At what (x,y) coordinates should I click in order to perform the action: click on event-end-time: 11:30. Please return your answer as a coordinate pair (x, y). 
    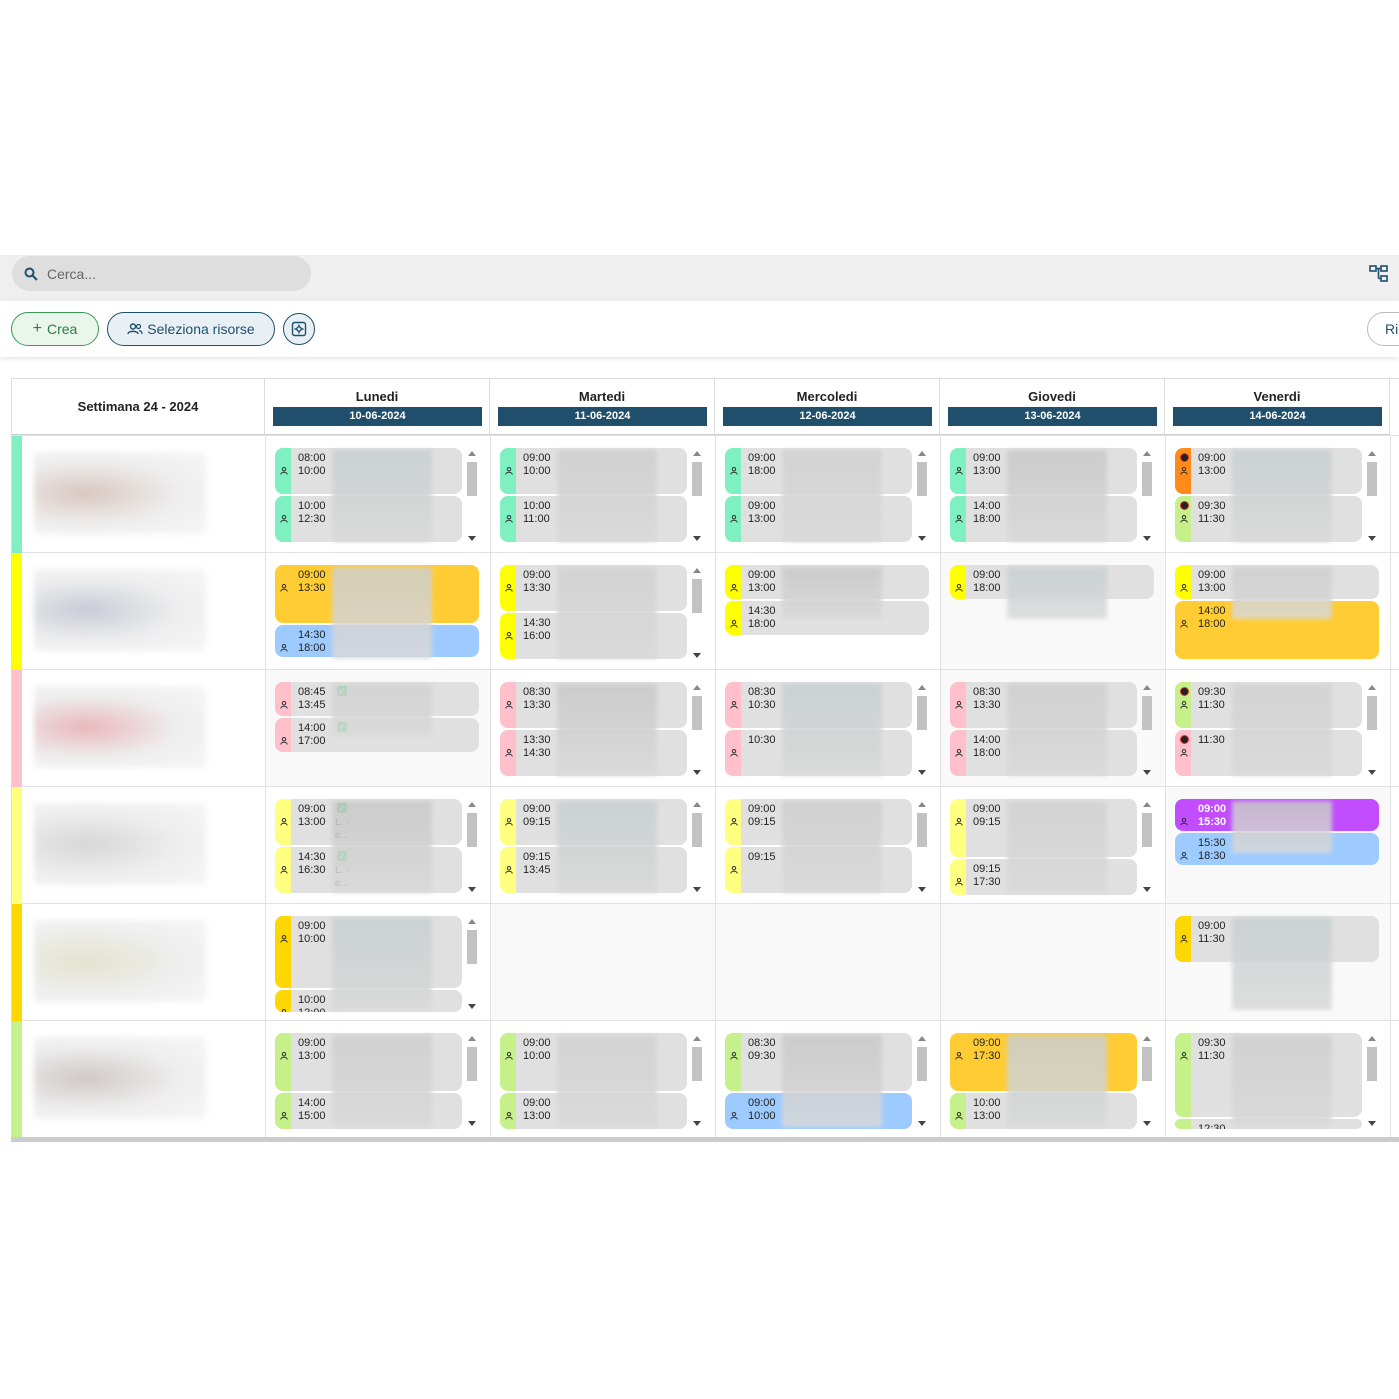
    Looking at the image, I should click on (1211, 519).